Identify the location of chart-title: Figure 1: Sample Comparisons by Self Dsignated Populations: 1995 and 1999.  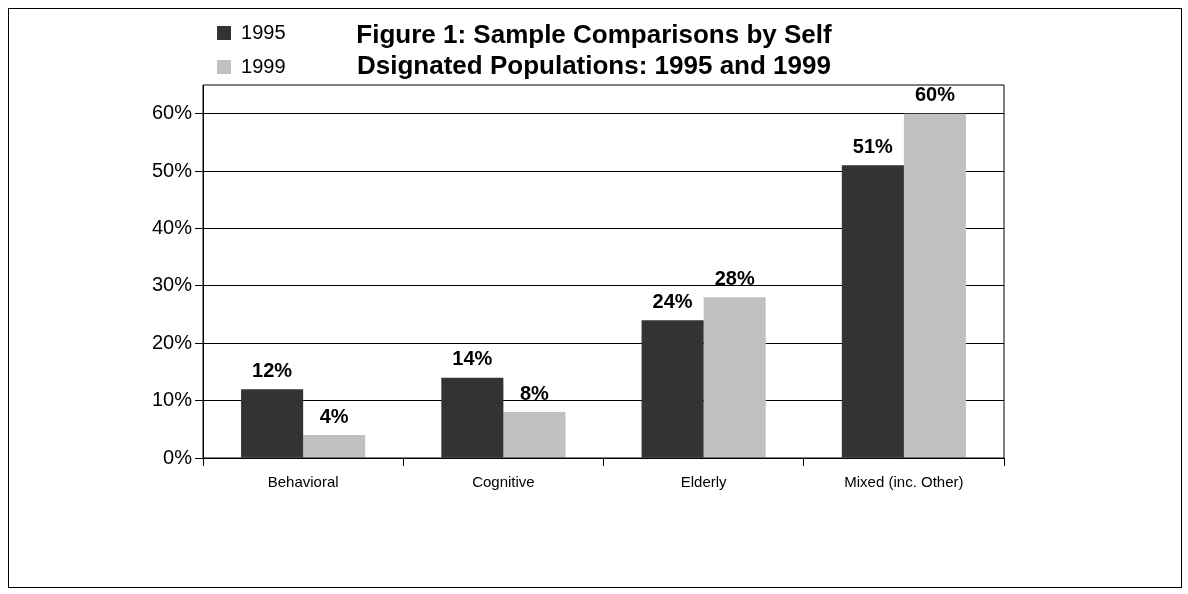
(594, 50).